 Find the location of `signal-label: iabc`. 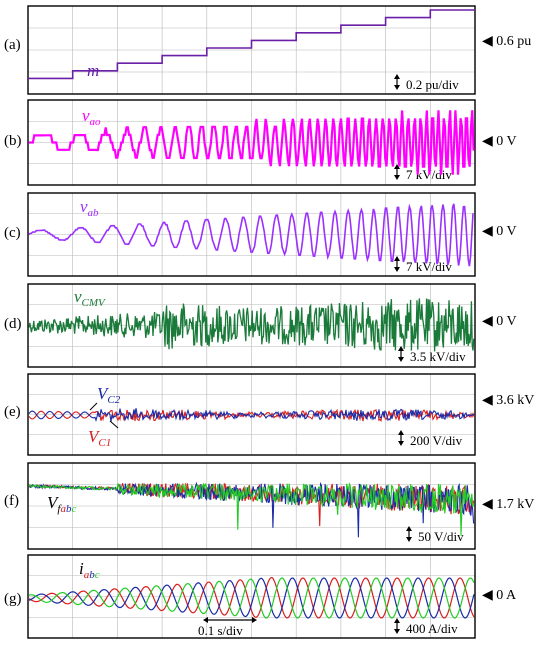

signal-label: iabc is located at coordinates (89, 570).